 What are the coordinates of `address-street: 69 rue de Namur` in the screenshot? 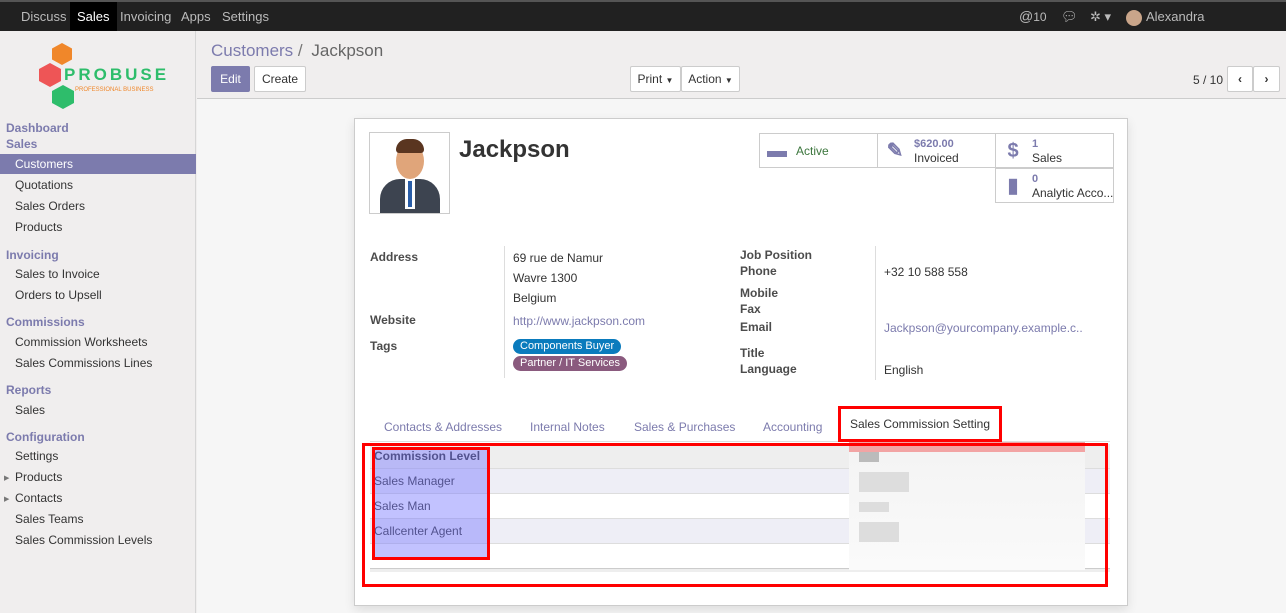 It's located at (558, 258).